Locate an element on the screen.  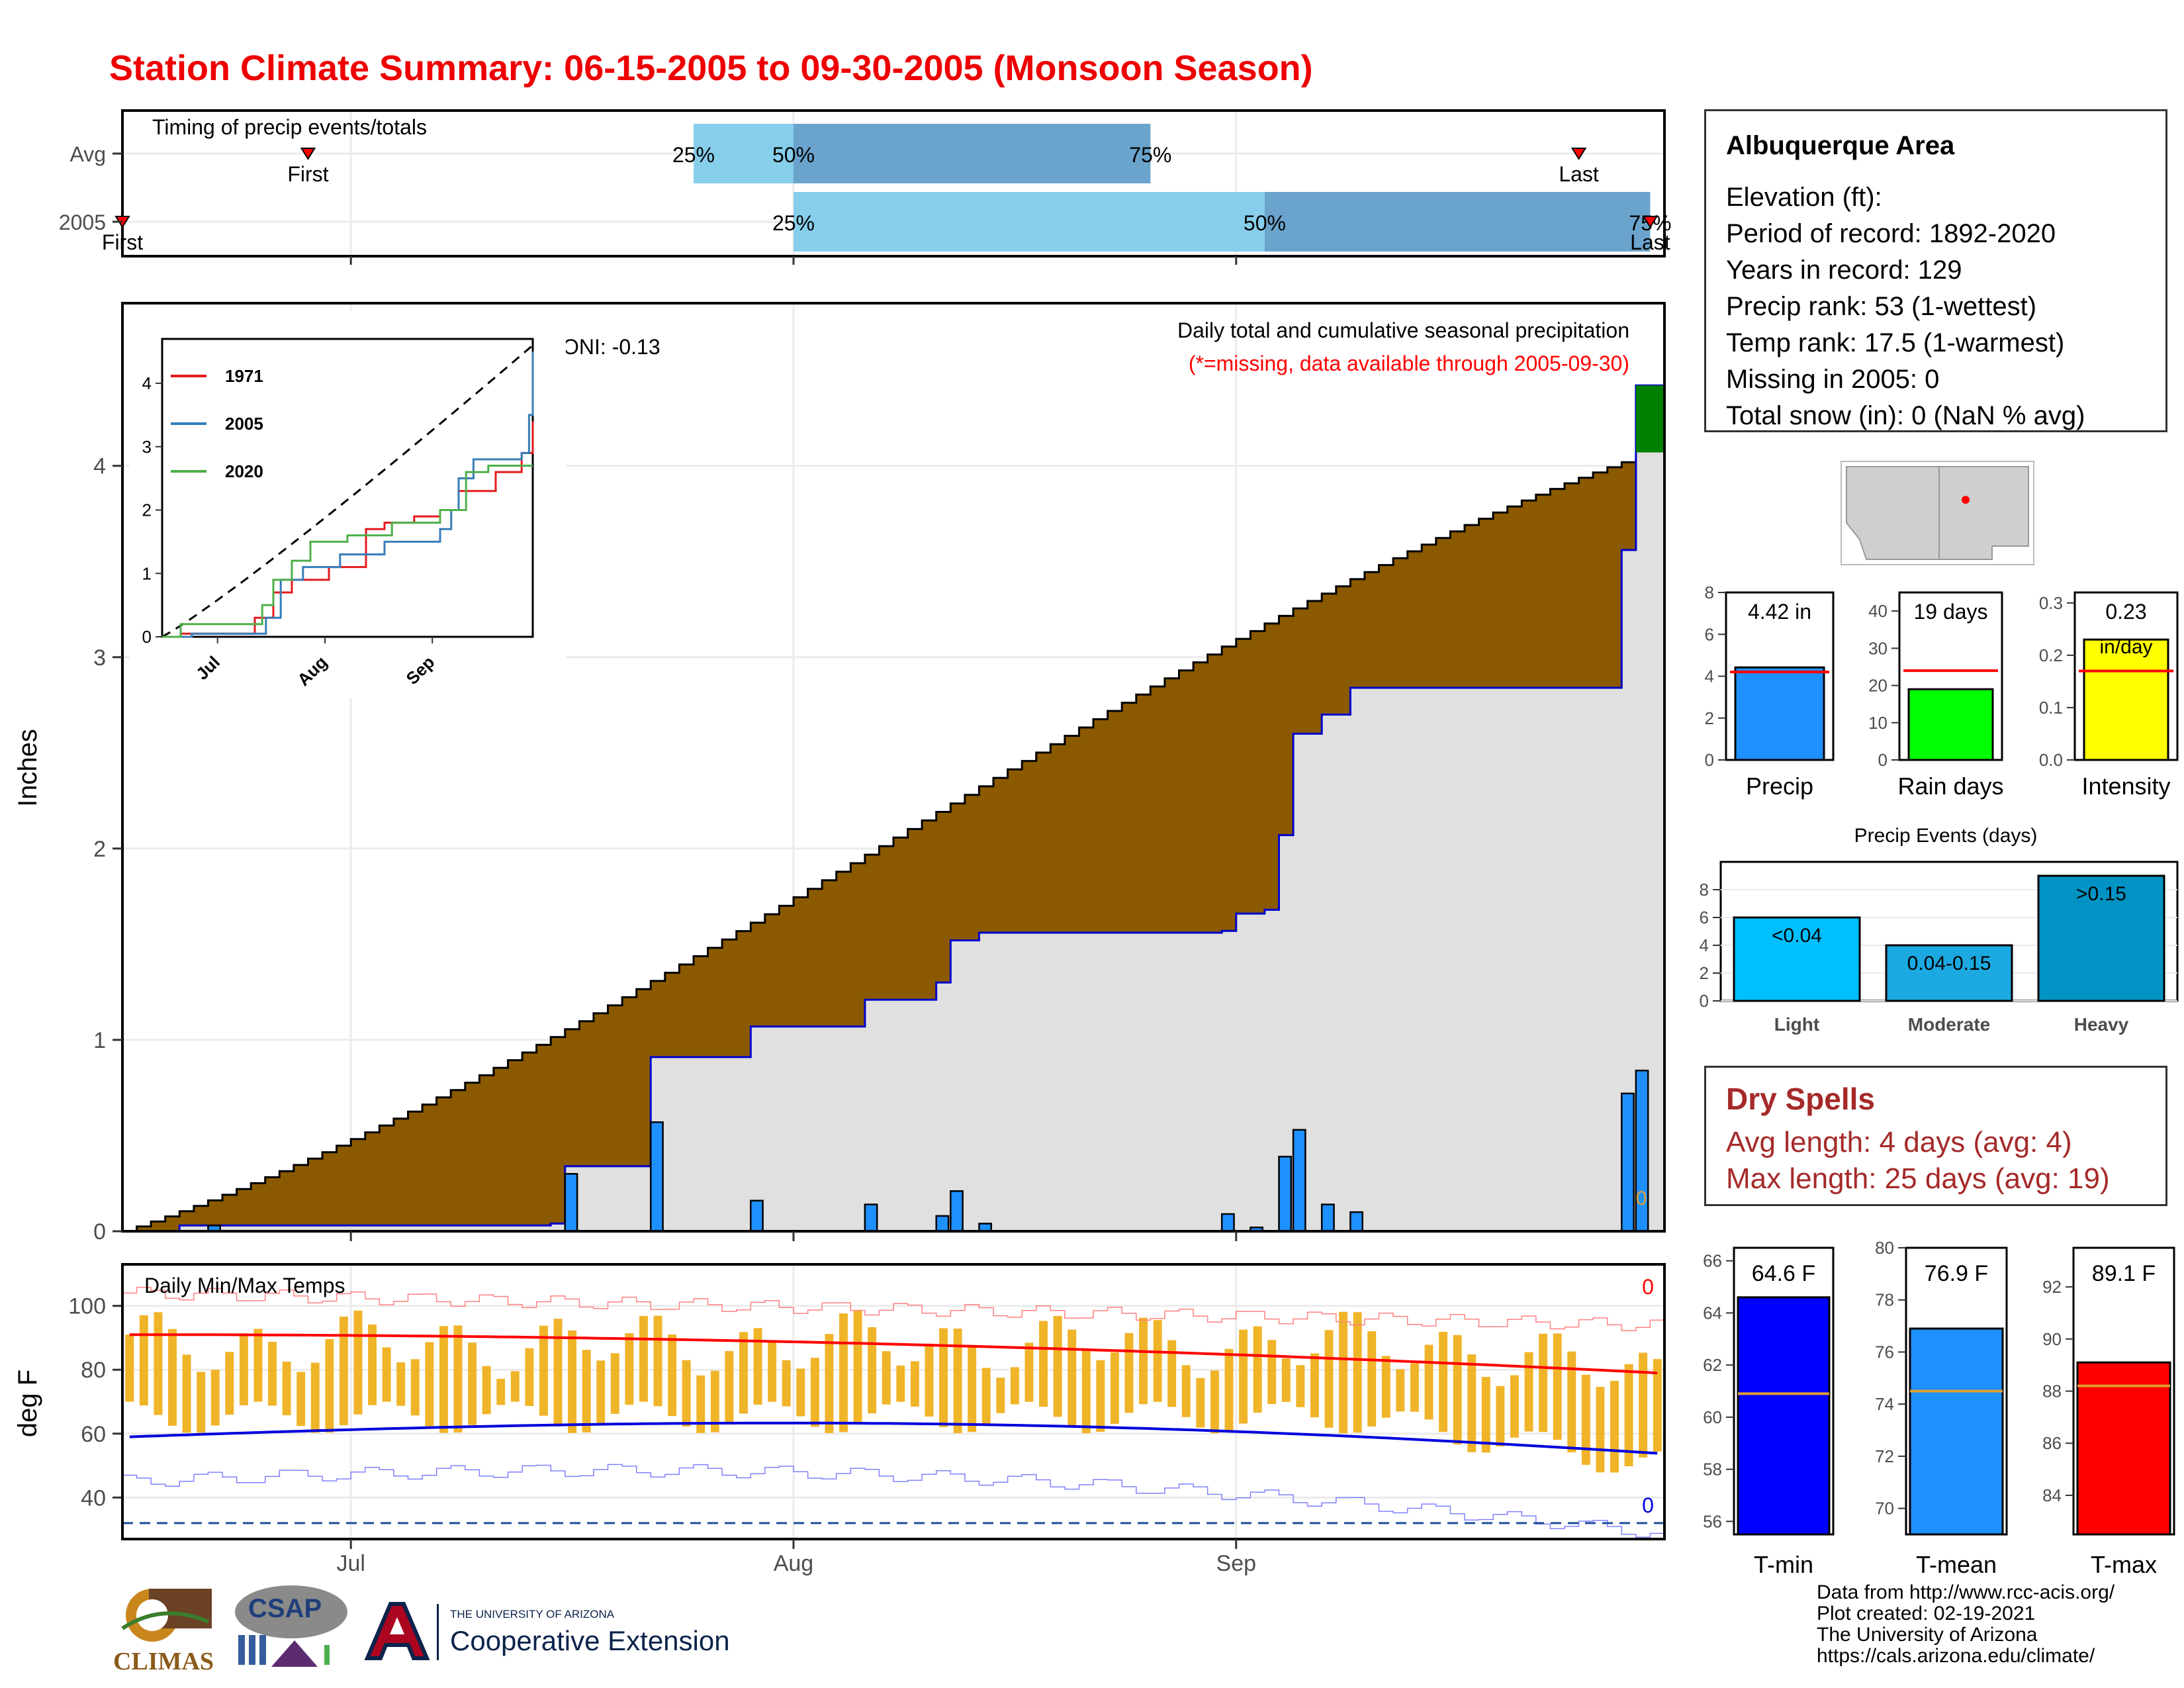
ua-small-text: THE UNIVERSITY OF ARIZONA is located at coordinates (532, 1614).